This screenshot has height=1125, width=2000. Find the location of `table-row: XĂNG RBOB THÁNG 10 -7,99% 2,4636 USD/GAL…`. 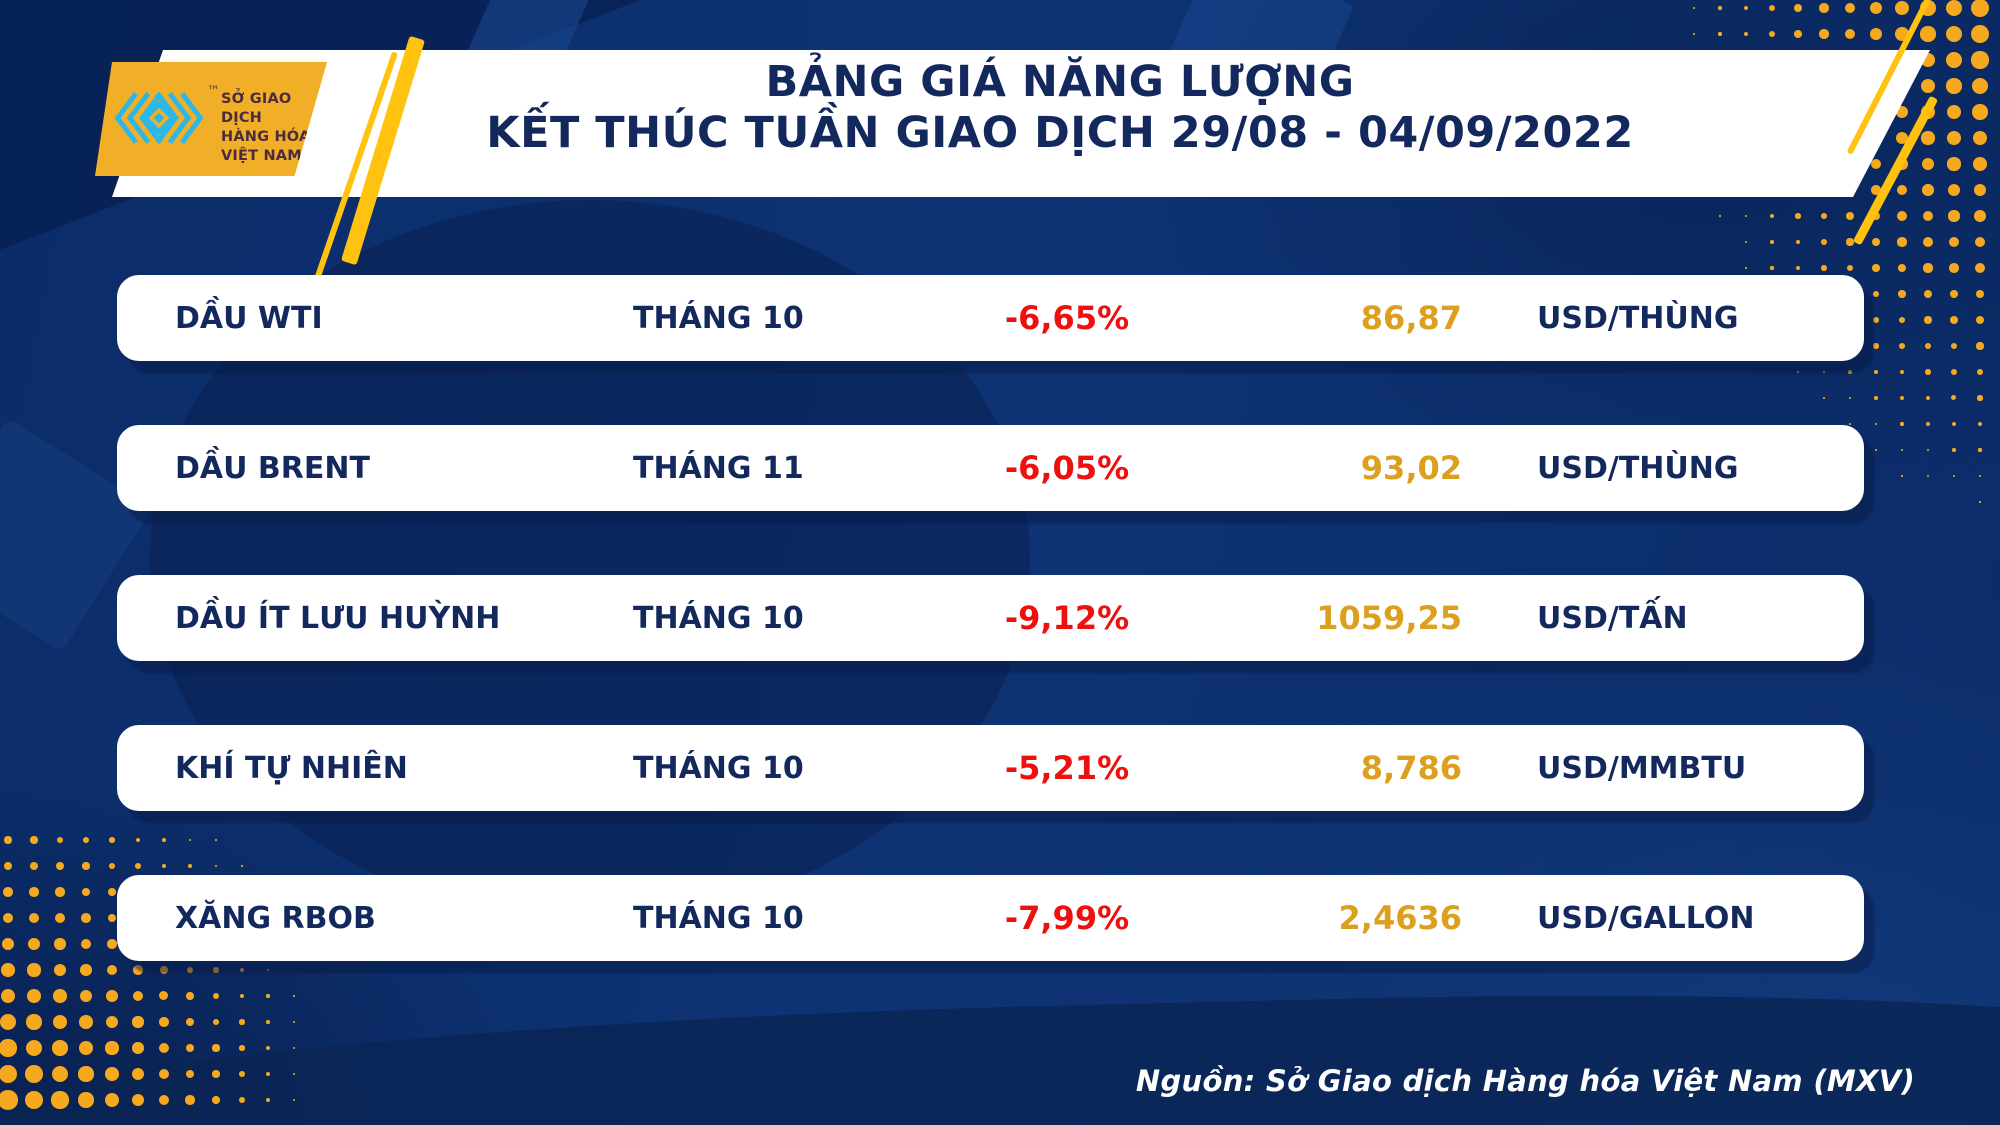

table-row: XĂNG RBOB THÁNG 10 -7,99% 2,4636 USD/GAL… is located at coordinates (990, 918).